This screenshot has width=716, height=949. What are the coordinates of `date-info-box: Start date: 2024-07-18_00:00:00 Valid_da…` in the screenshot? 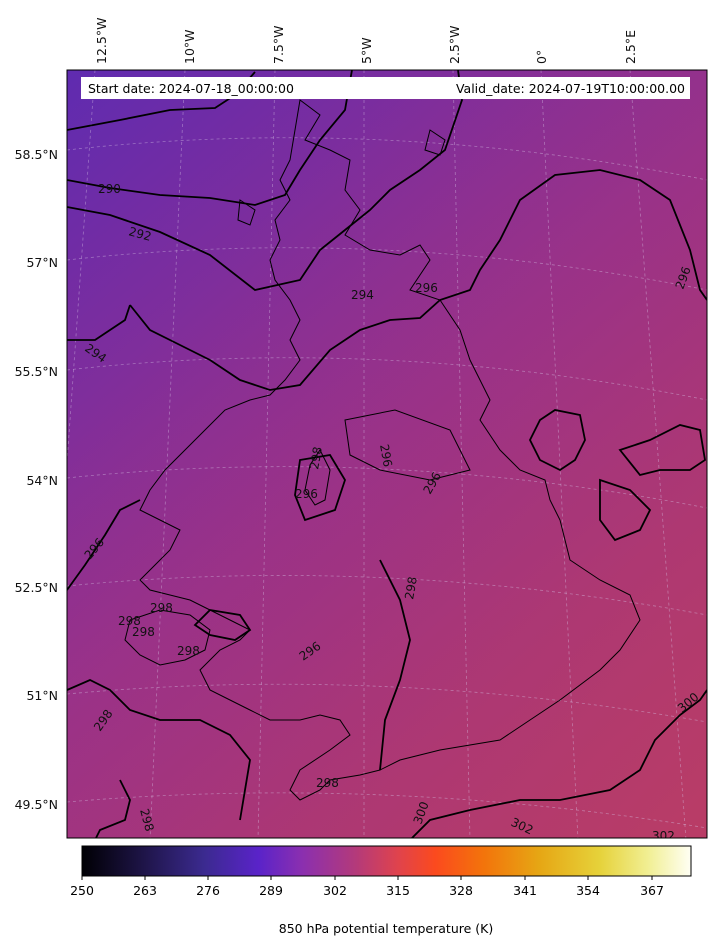 It's located at (385, 88).